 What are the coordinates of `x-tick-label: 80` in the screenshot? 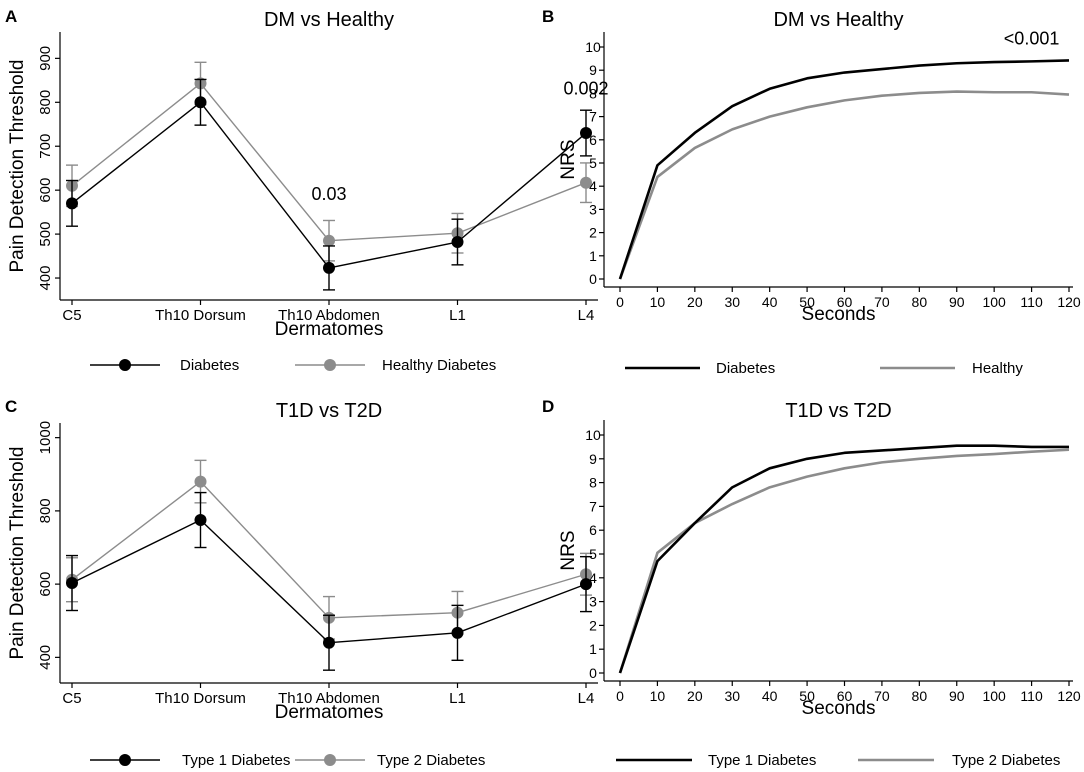 It's located at (920, 302).